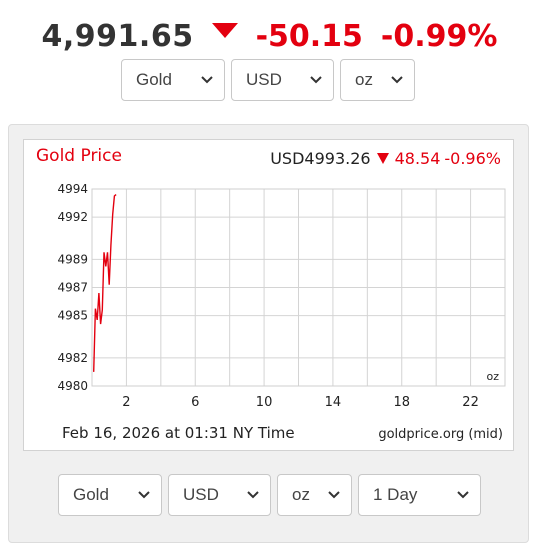 Image resolution: width=539 pixels, height=551 pixels. What do you see at coordinates (314, 495) in the screenshot?
I see `chart-unit-select: oz` at bounding box center [314, 495].